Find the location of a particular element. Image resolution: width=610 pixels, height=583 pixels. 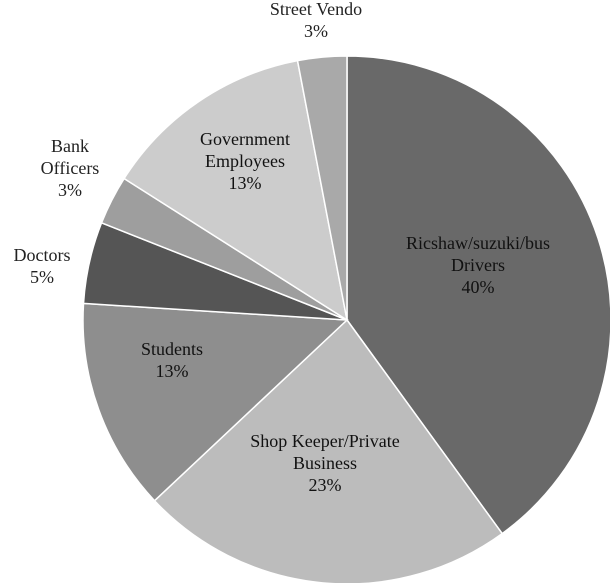

slice-name-label: Drivers is located at coordinates (478, 265).